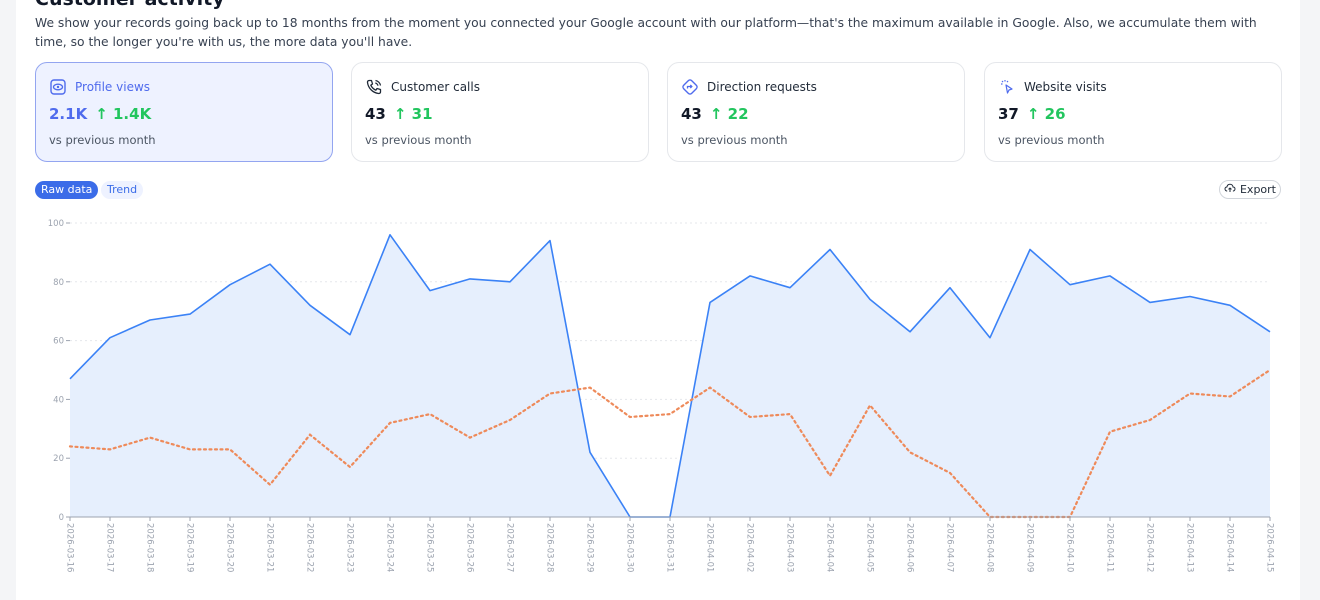 The height and width of the screenshot is (600, 1320). What do you see at coordinates (58, 342) in the screenshot?
I see `y-tick-label: 60` at bounding box center [58, 342].